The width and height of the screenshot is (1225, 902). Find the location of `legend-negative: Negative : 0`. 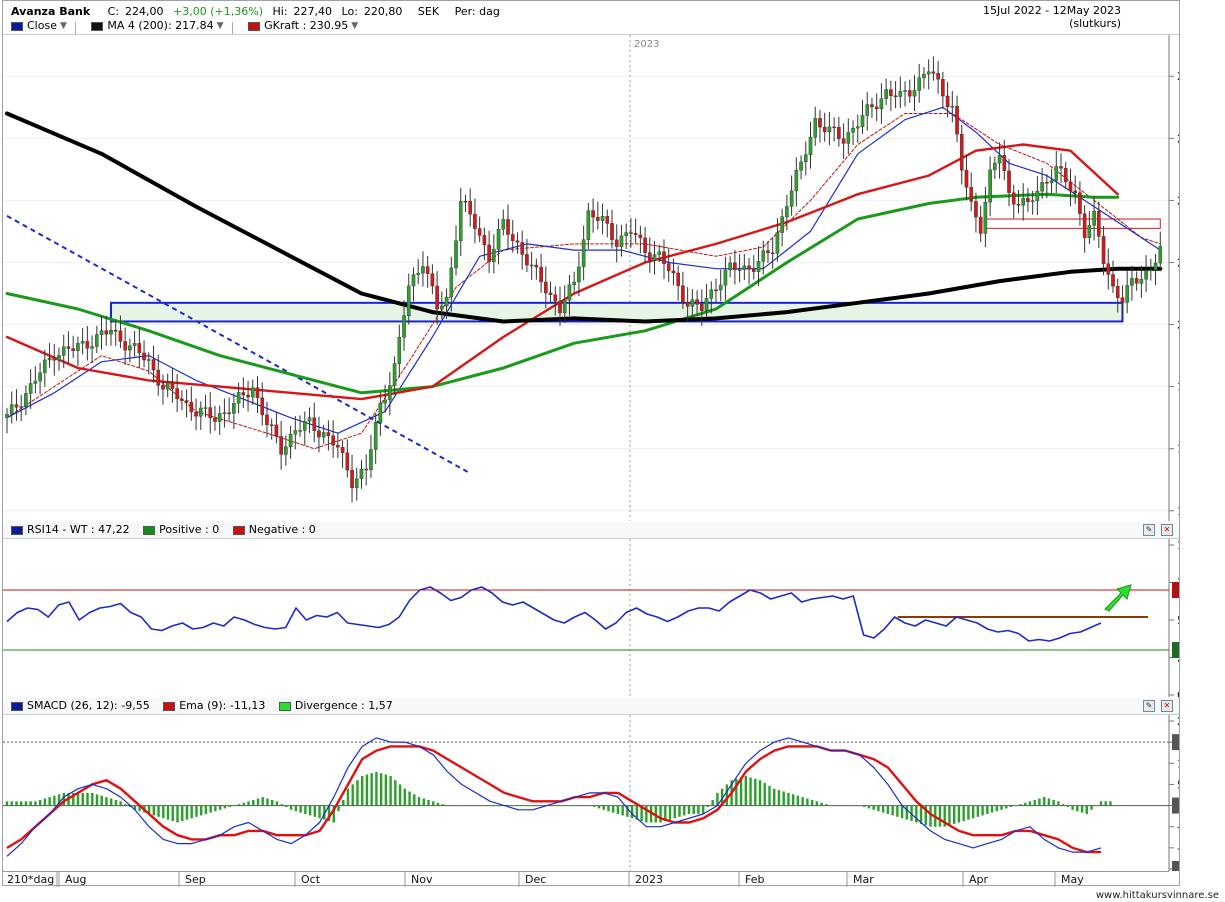

legend-negative: Negative : 0 is located at coordinates (274, 530).